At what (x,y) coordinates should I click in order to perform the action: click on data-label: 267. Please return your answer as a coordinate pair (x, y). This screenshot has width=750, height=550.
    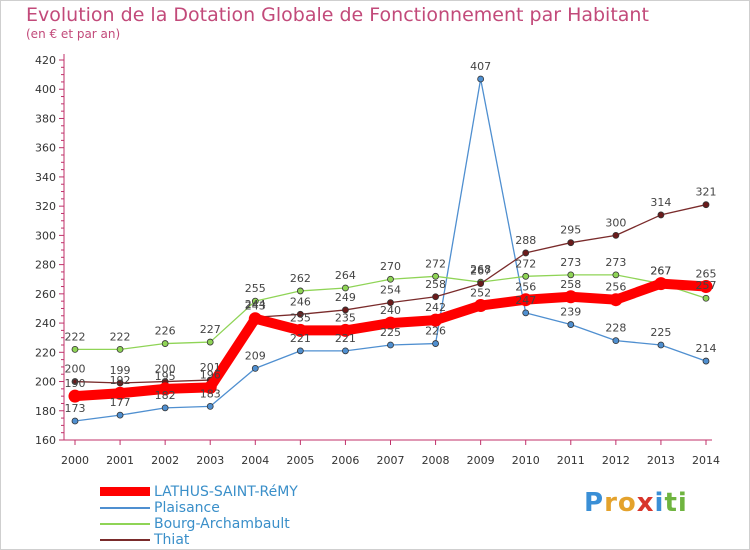
    Looking at the image, I should click on (660, 271).